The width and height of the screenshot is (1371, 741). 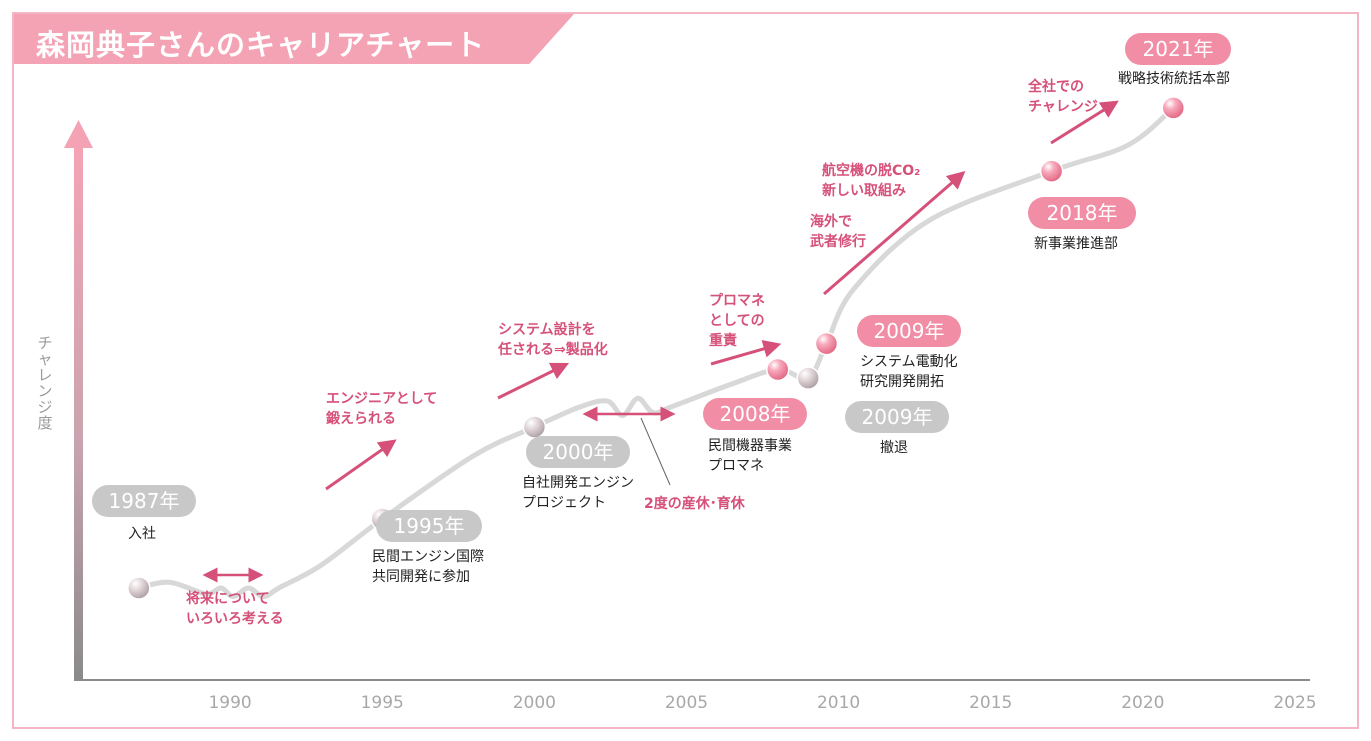 What do you see at coordinates (44, 343) in the screenshot?
I see `y-axis-label-char: チ` at bounding box center [44, 343].